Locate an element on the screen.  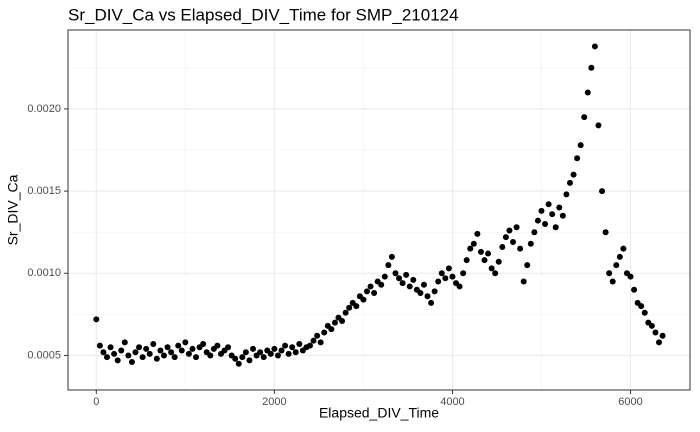
y-tick-label: 0.0015 is located at coordinates (44, 191).